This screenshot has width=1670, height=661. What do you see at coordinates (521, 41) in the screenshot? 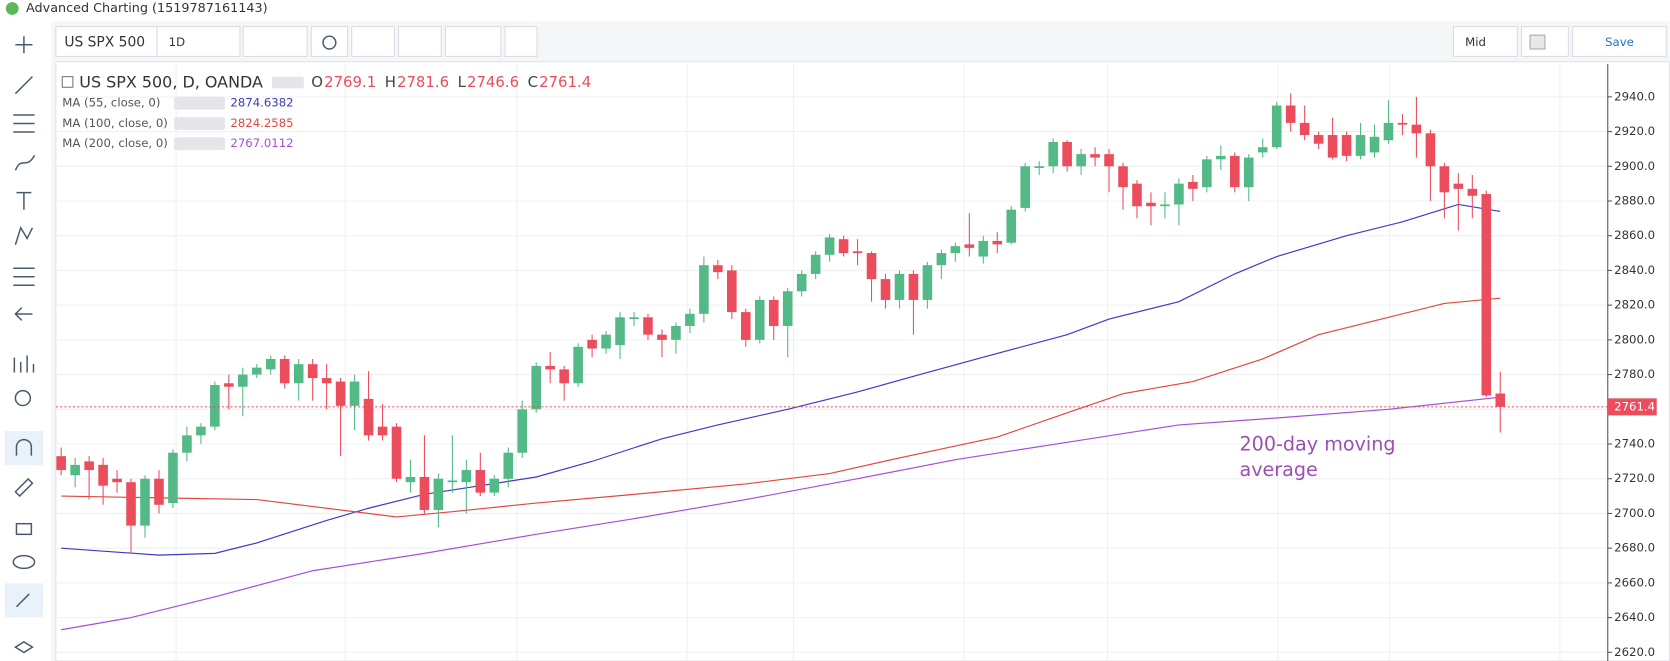
I see `fullscreen-button` at bounding box center [521, 41].